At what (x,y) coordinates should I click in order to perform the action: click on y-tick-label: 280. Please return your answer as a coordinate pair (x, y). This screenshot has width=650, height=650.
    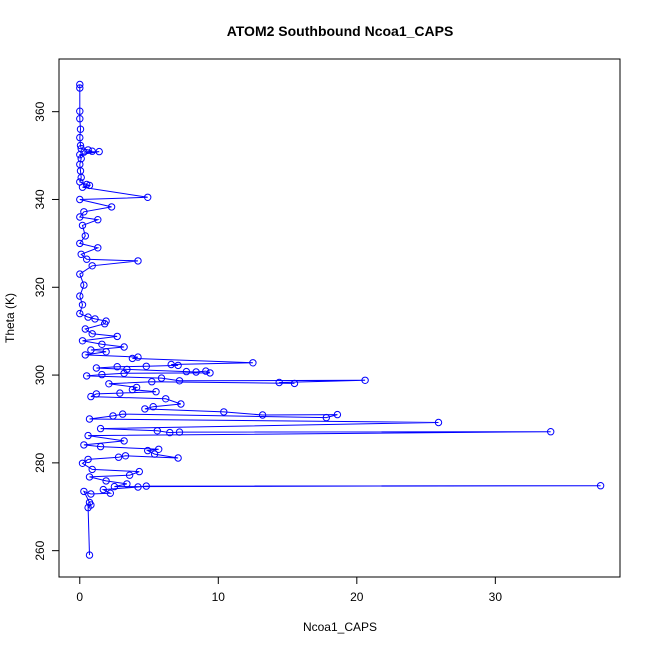
    Looking at the image, I should click on (40, 463).